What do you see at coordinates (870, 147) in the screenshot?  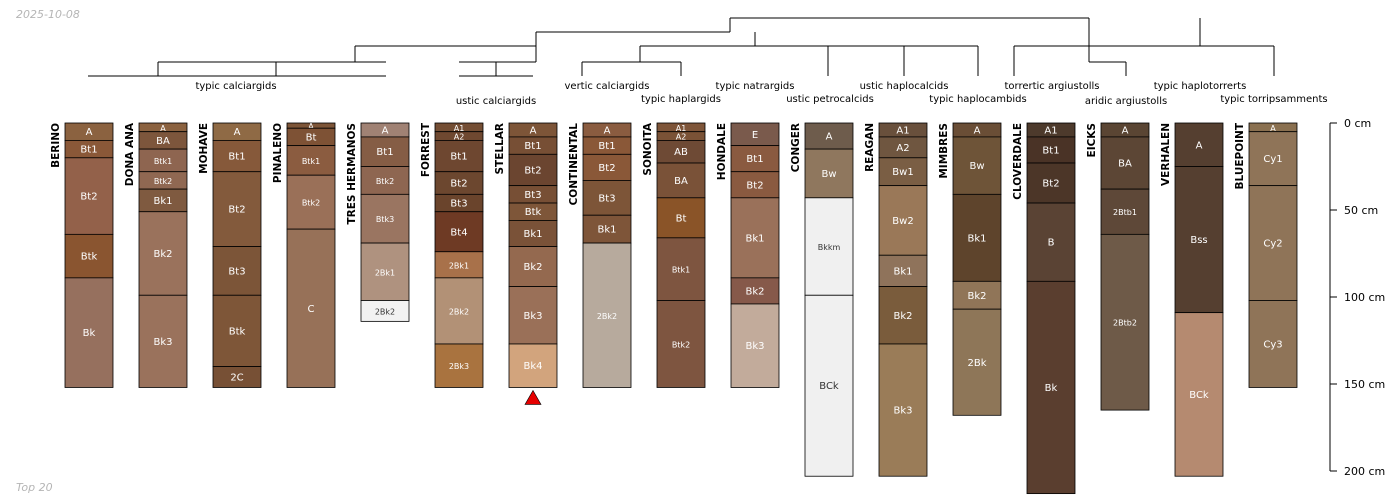 I see `profile-name: REAGAN` at bounding box center [870, 147].